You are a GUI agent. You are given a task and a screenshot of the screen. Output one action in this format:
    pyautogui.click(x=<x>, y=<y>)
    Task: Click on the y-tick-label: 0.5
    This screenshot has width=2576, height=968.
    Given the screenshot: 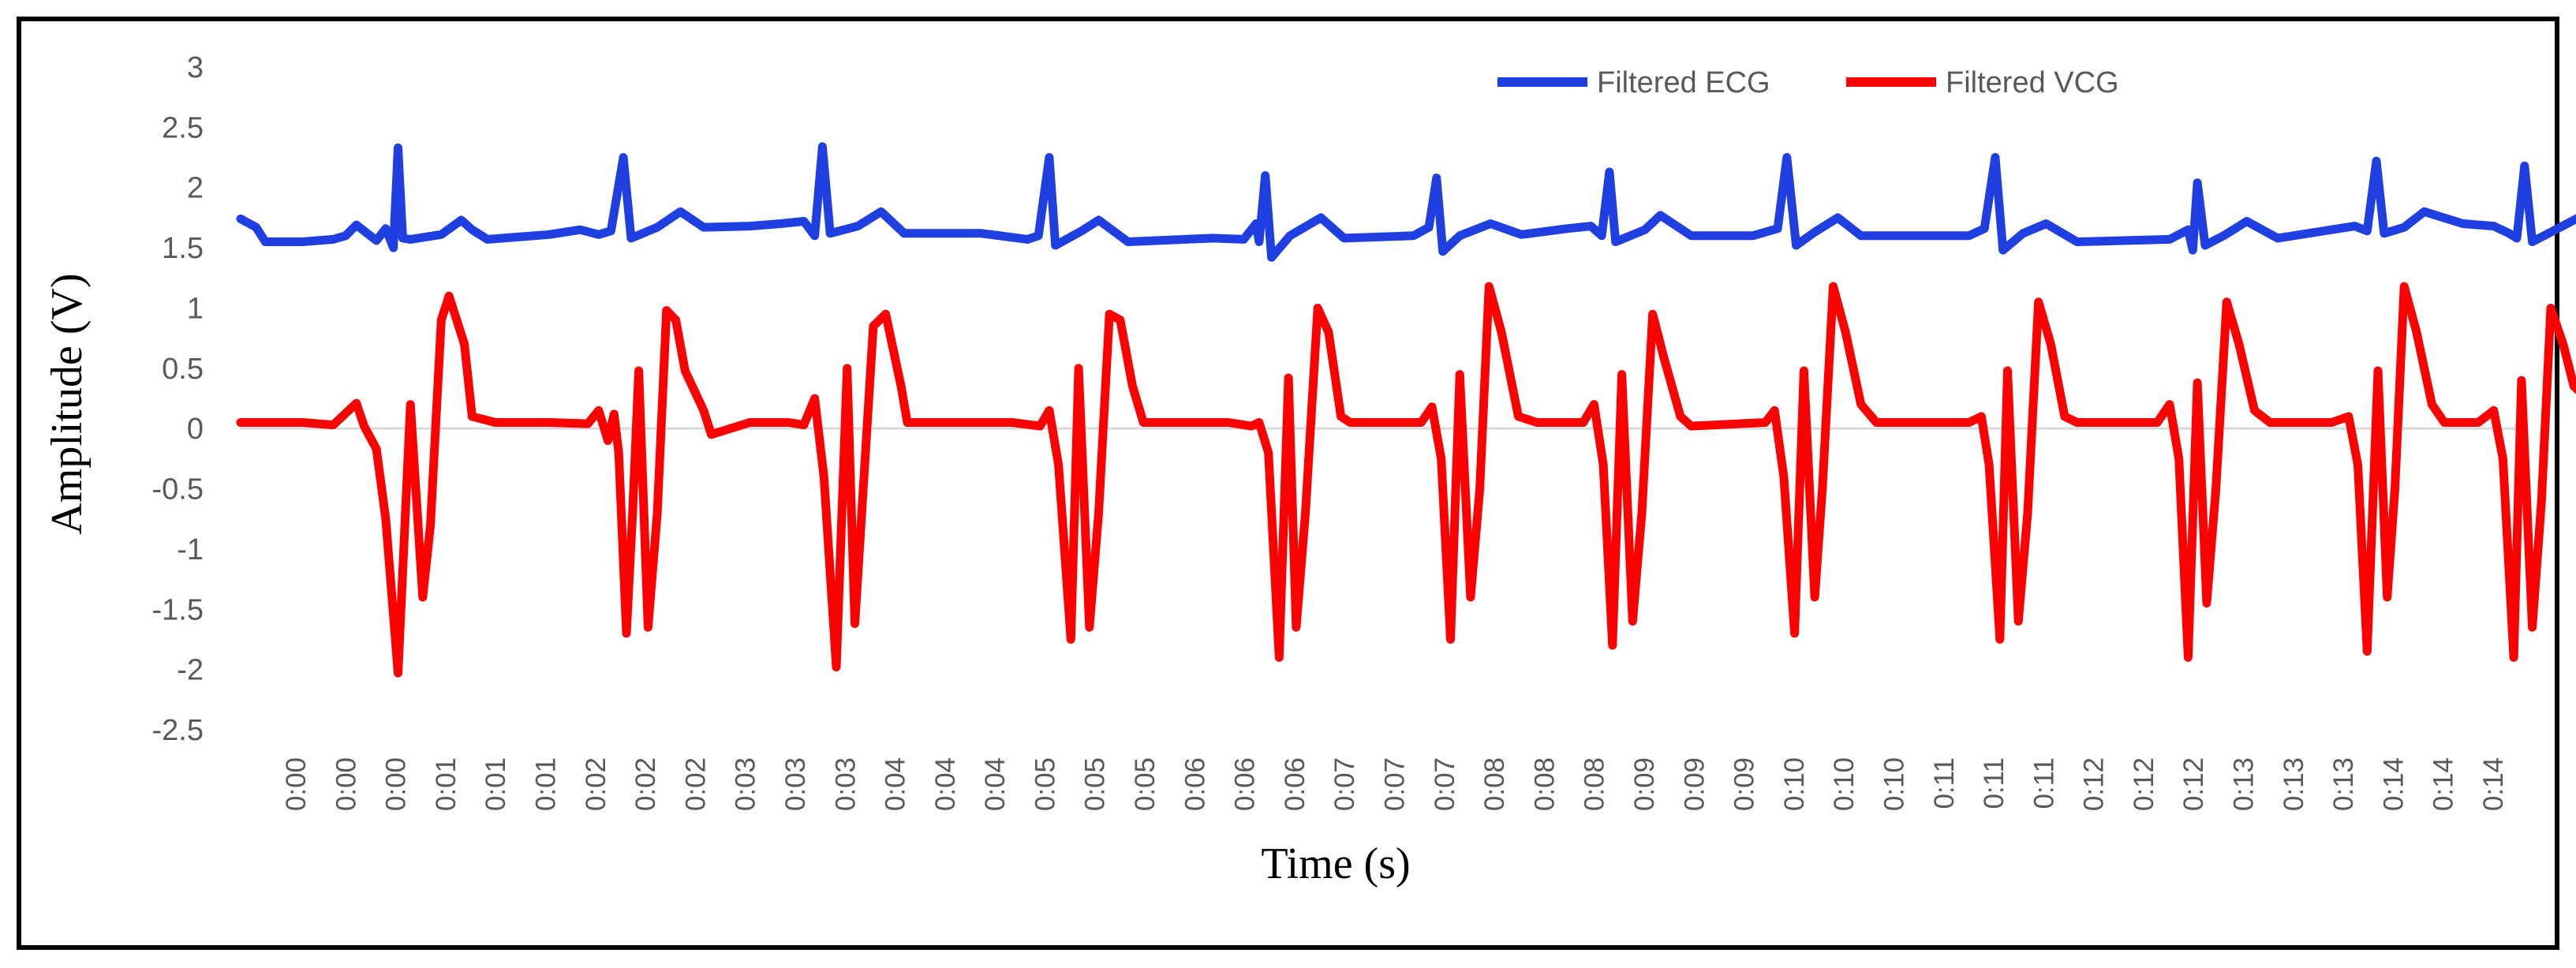 What is the action you would take?
    pyautogui.click(x=183, y=369)
    